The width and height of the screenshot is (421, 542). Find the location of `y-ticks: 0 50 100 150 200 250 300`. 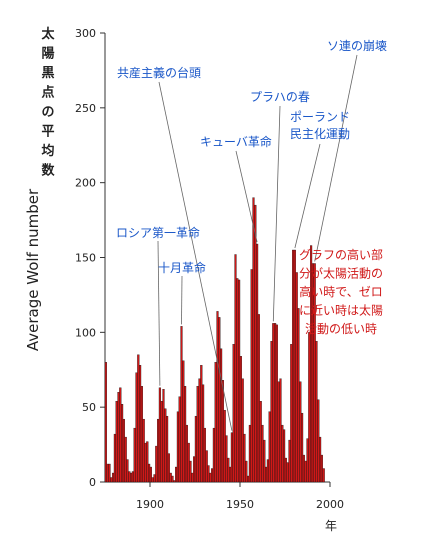

y-ticks: 0 50 100 150 200 250 300 is located at coordinates (90, 258).